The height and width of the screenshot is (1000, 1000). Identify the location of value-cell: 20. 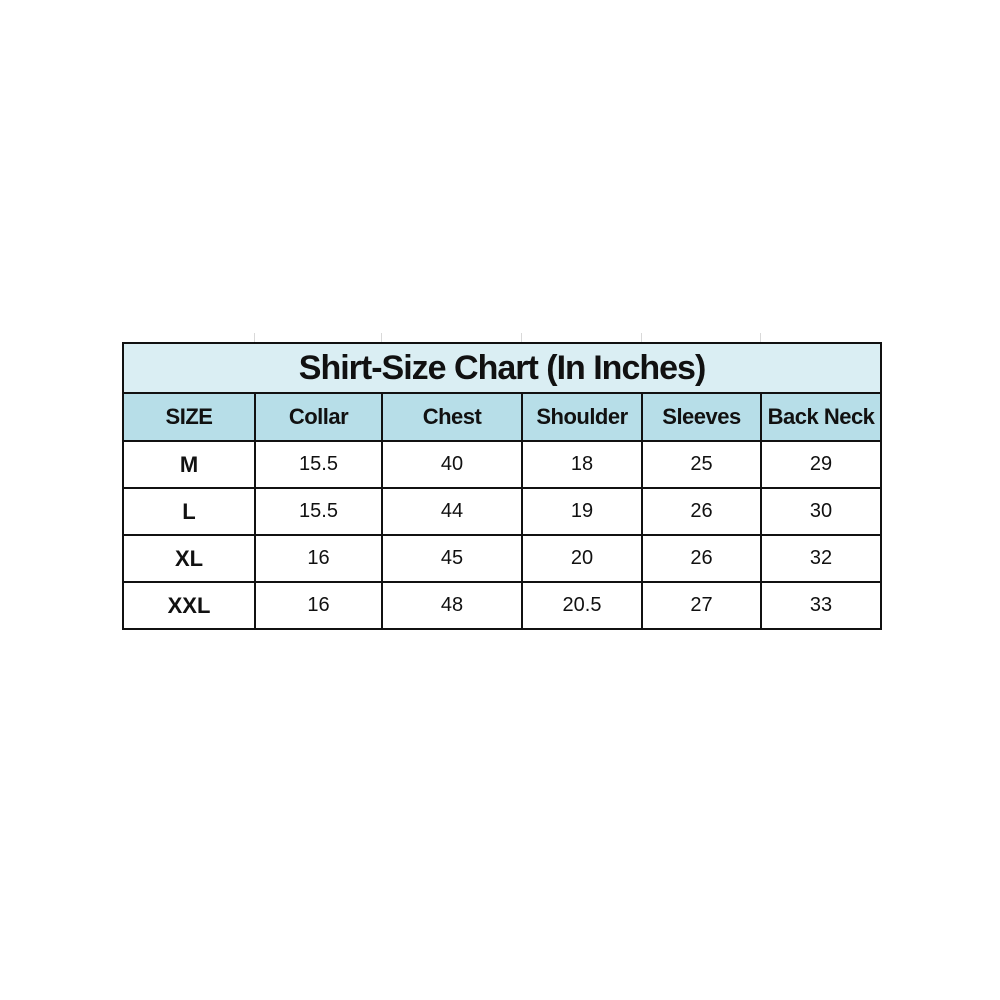
(582, 558).